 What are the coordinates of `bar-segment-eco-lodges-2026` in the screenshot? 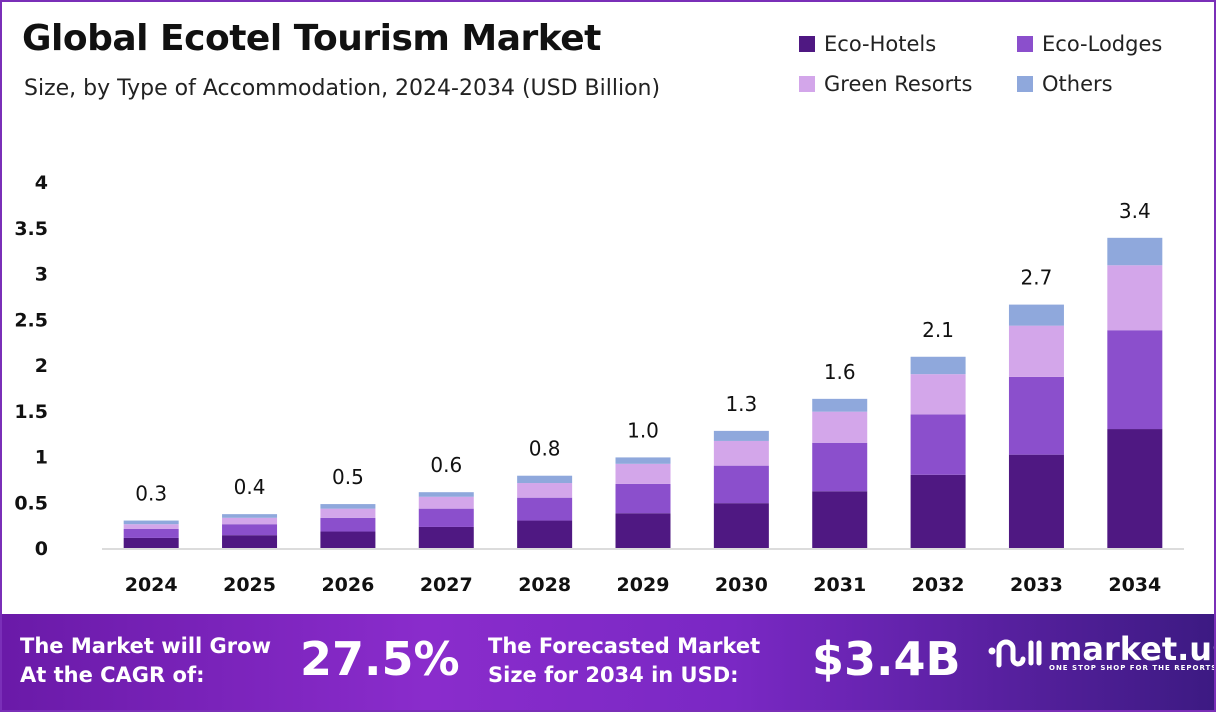 It's located at (348, 524).